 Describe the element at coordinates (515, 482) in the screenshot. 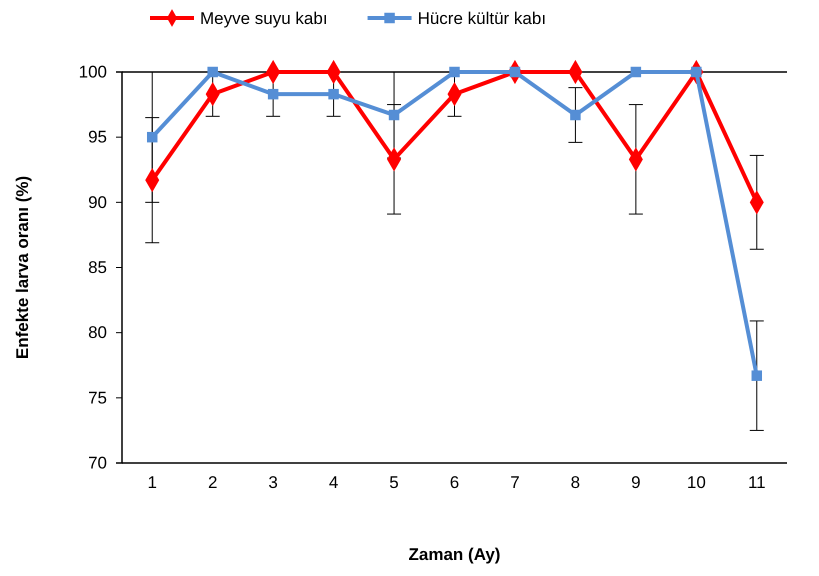

I see `x-tick-label: 7` at that location.